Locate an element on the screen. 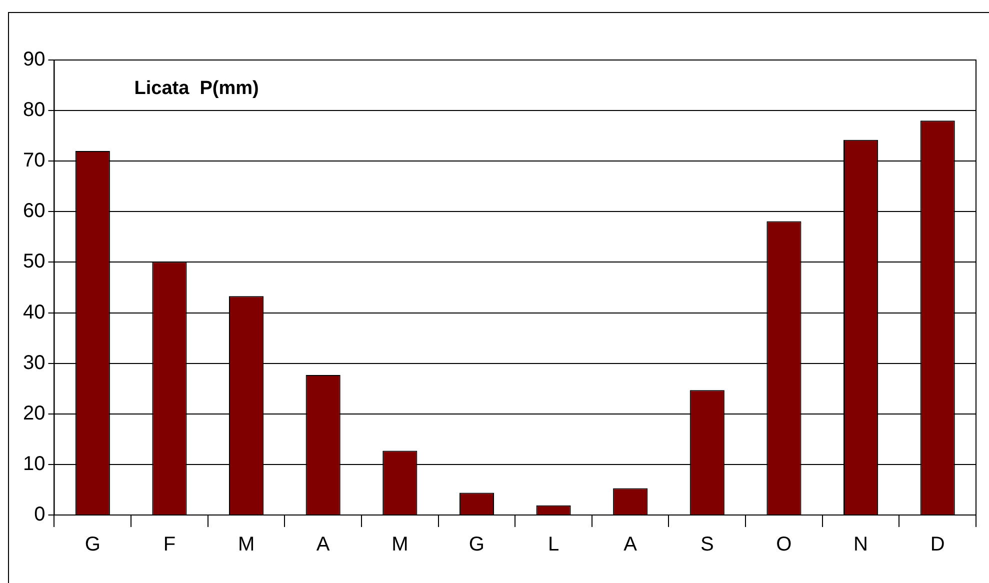 The width and height of the screenshot is (989, 583). x-tick-label: L is located at coordinates (554, 545).